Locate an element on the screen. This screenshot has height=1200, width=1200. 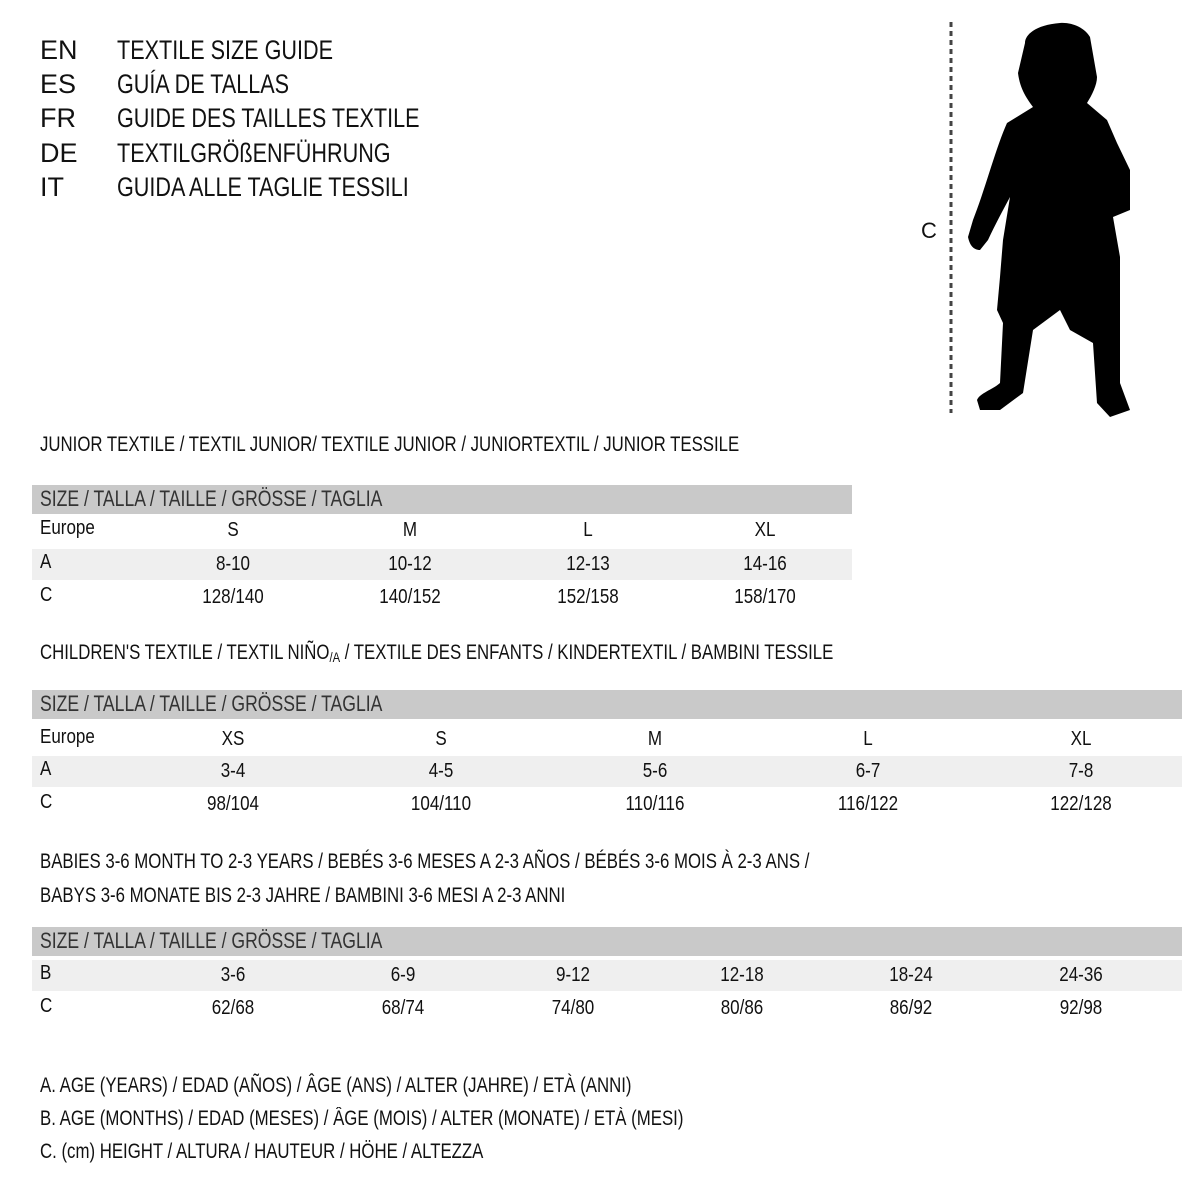
language-code: DE is located at coordinates (59, 153).